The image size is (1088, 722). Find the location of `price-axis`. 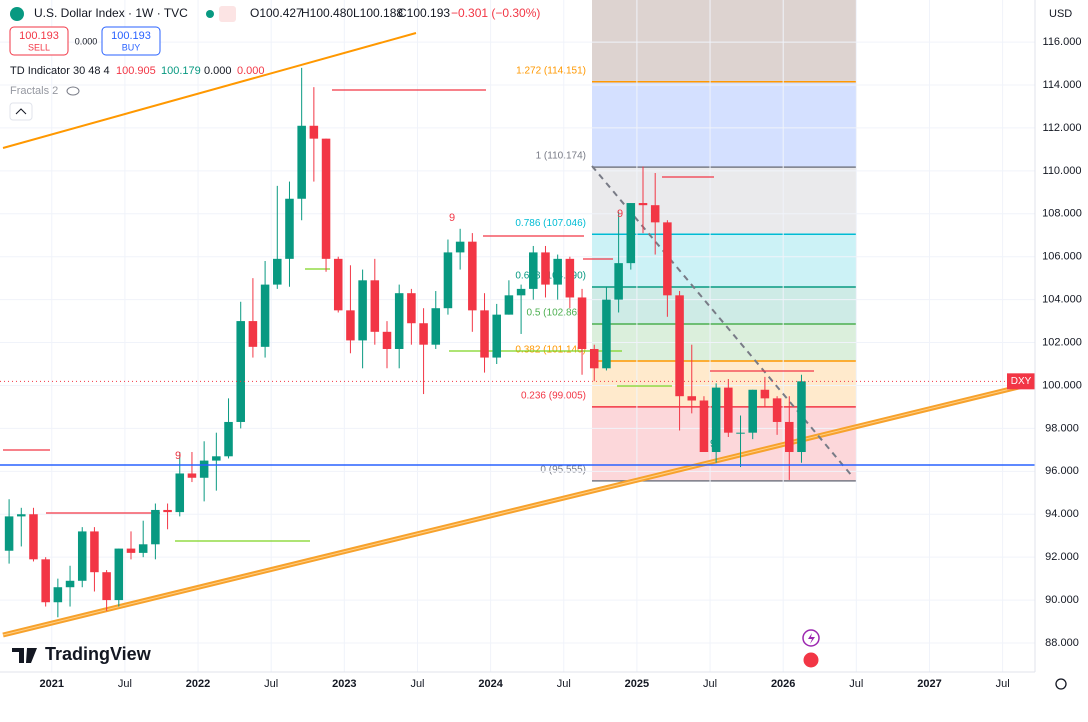

price-axis is located at coordinates (1061, 348).